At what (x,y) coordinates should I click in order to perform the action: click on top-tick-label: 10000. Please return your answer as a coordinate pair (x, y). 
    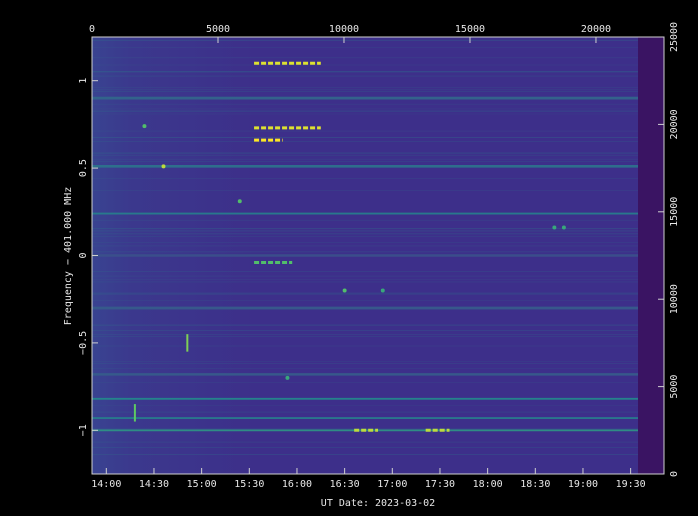
    Looking at the image, I should click on (344, 29).